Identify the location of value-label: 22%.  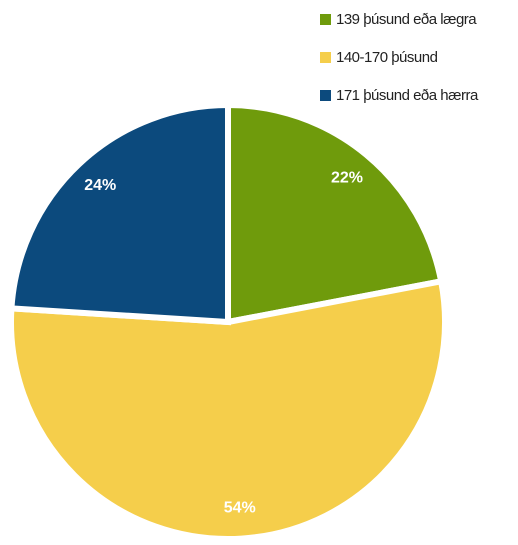
(347, 177).